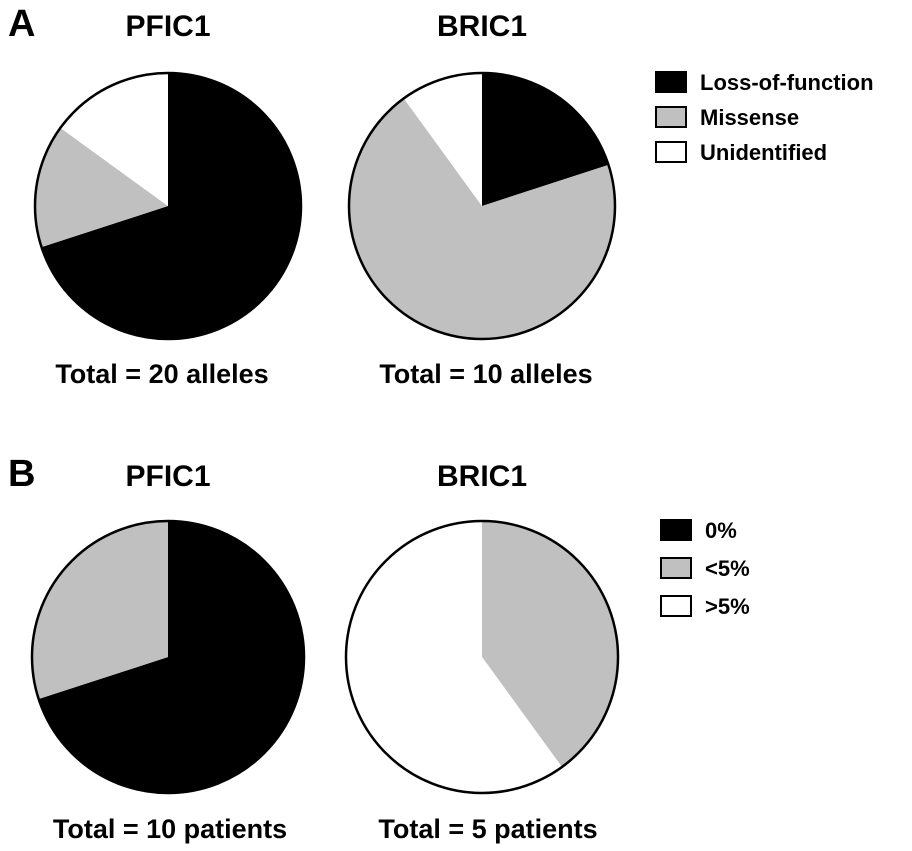 The image size is (912, 851). What do you see at coordinates (167, 476) in the screenshot?
I see `pie-title-pfic1-b: PFIC1` at bounding box center [167, 476].